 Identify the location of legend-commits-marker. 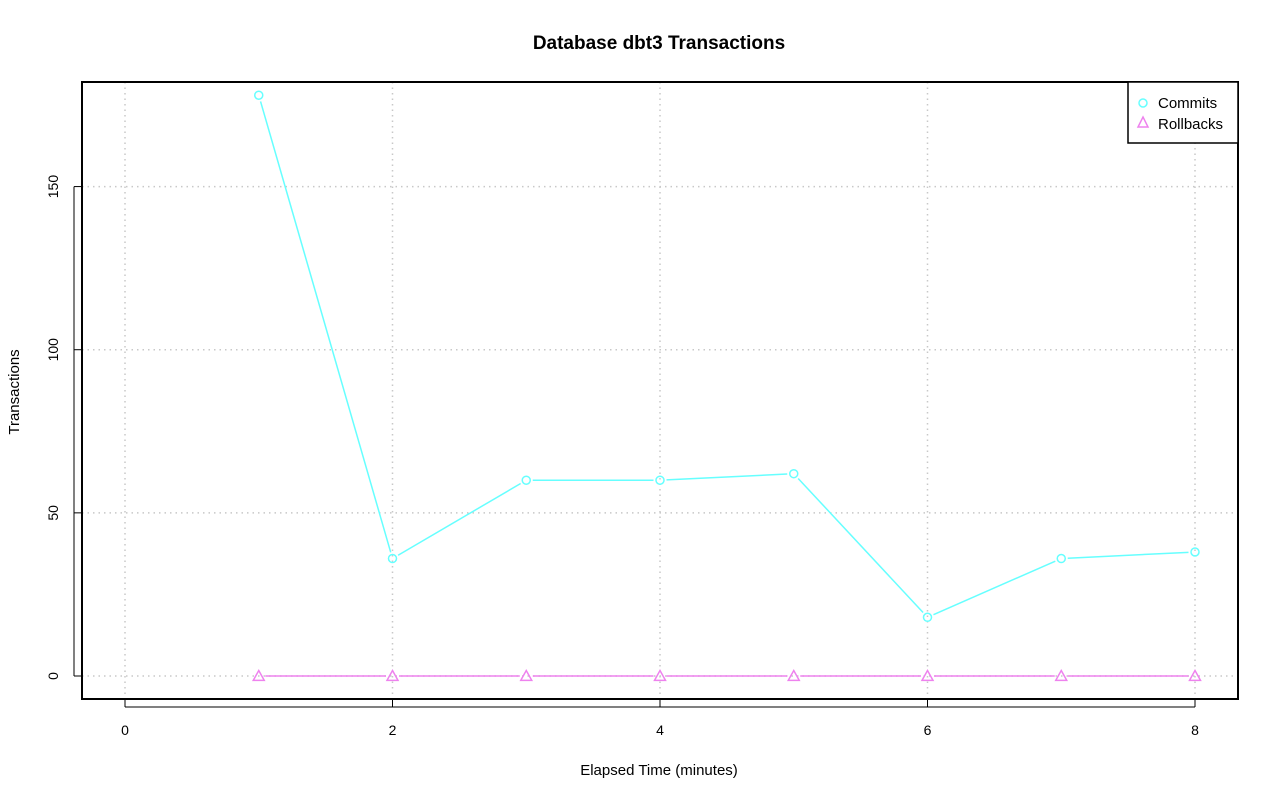
(1143, 103).